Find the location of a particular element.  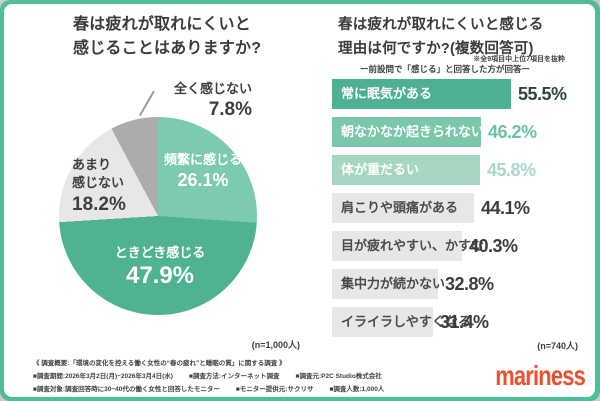

bar-chart-note: ※全9項目中上位7項目を抜粋 is located at coordinates (519, 59).